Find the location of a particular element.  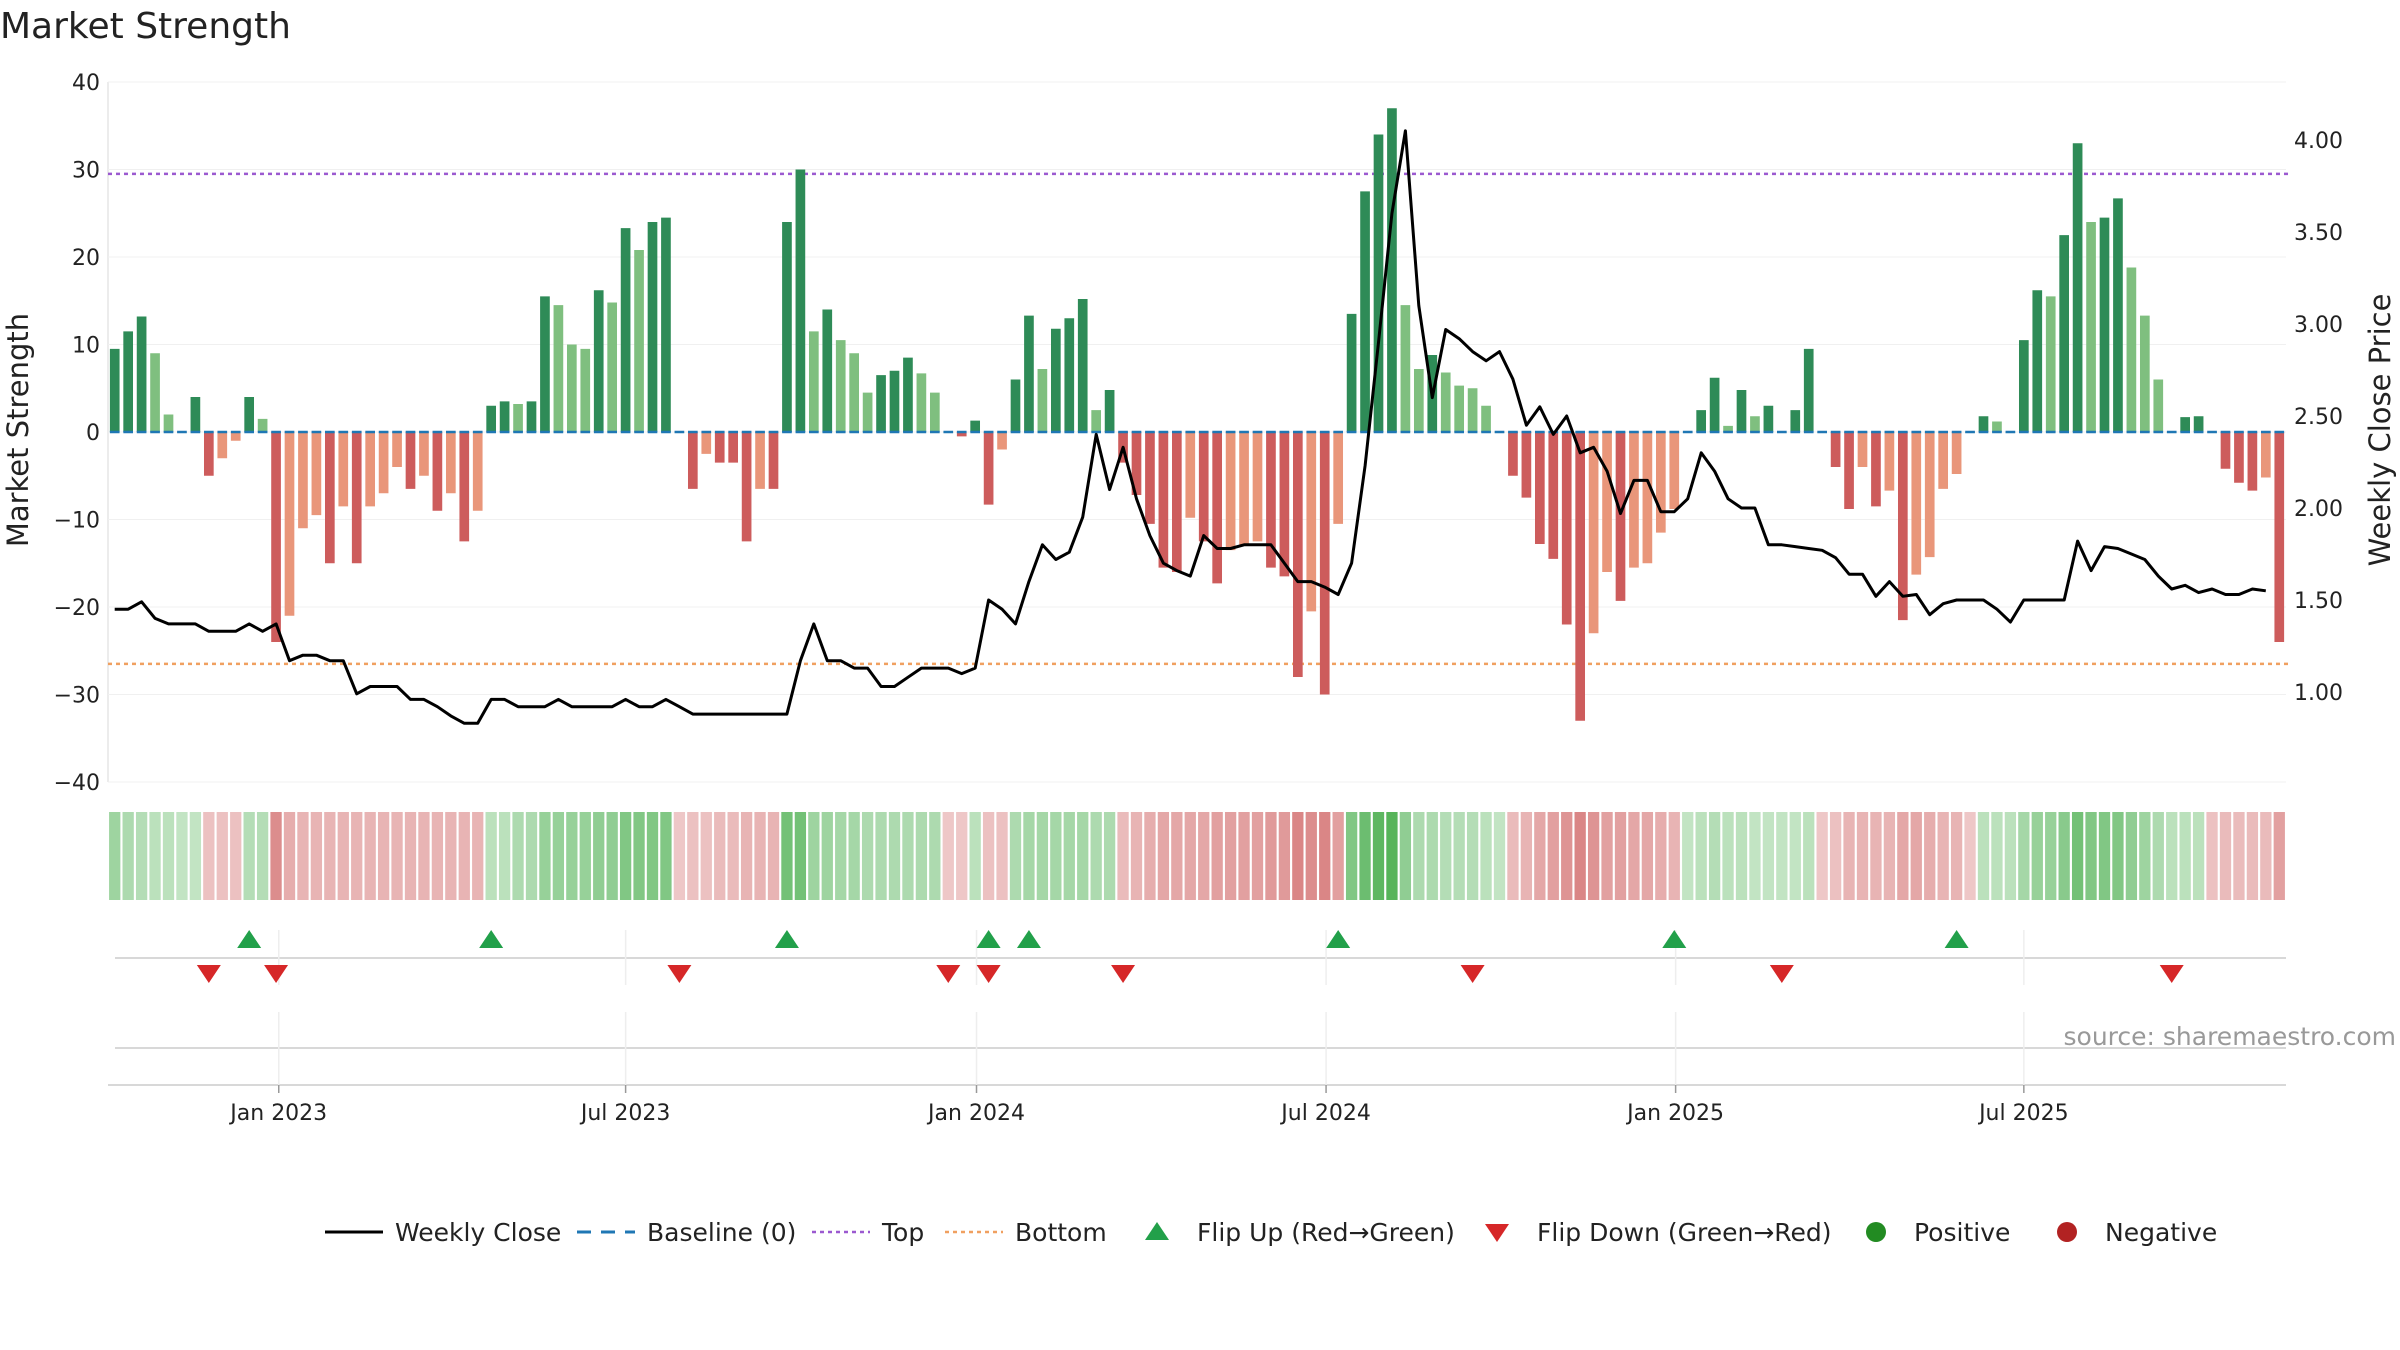

x-tick-label: Jul 2024 is located at coordinates (1325, 1113).